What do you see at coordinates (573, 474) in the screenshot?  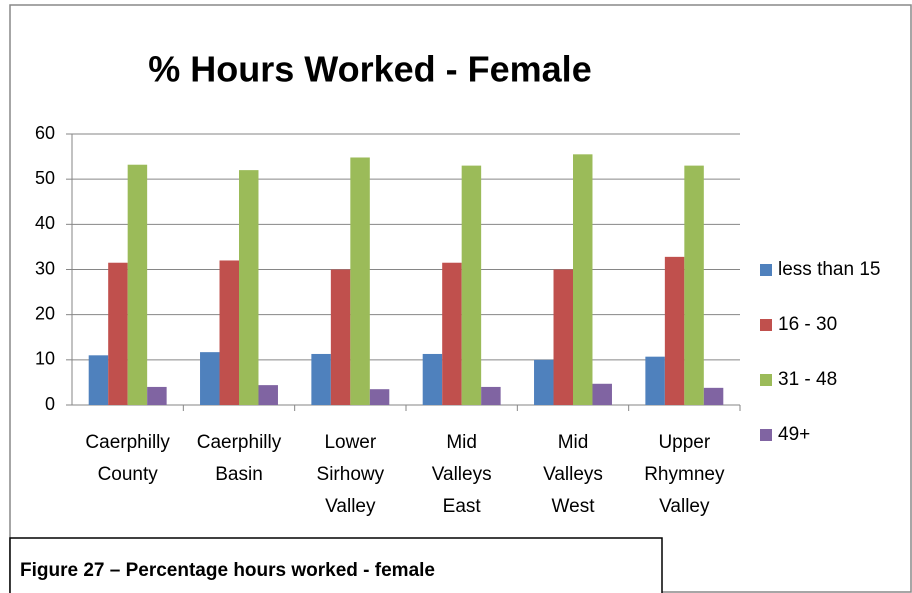 I see `x-tick-label: Mid Valleys West` at bounding box center [573, 474].